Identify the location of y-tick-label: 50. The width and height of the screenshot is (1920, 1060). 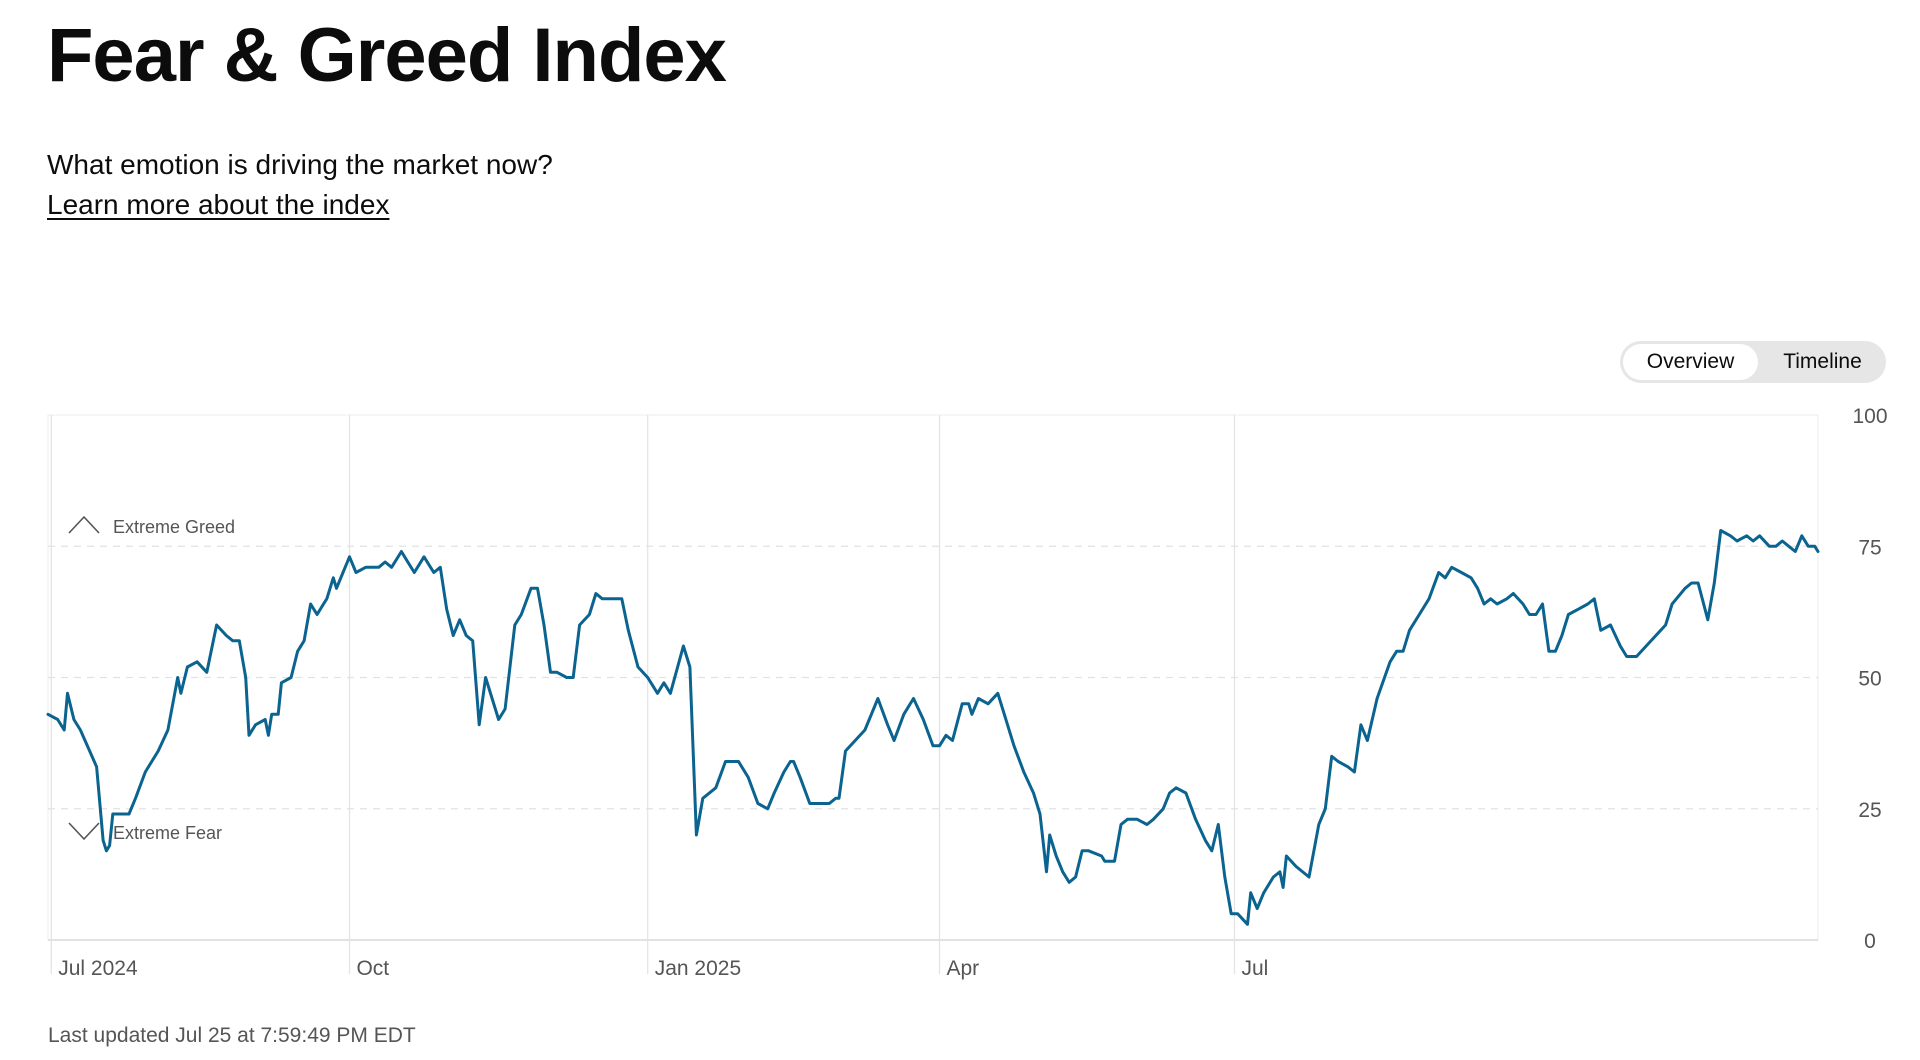
(1869, 679).